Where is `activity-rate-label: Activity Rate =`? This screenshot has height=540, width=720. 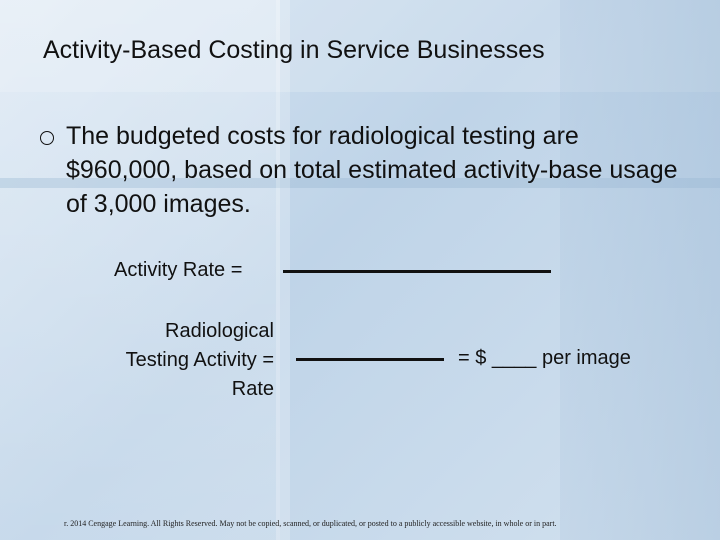
activity-rate-label: Activity Rate = is located at coordinates (178, 270).